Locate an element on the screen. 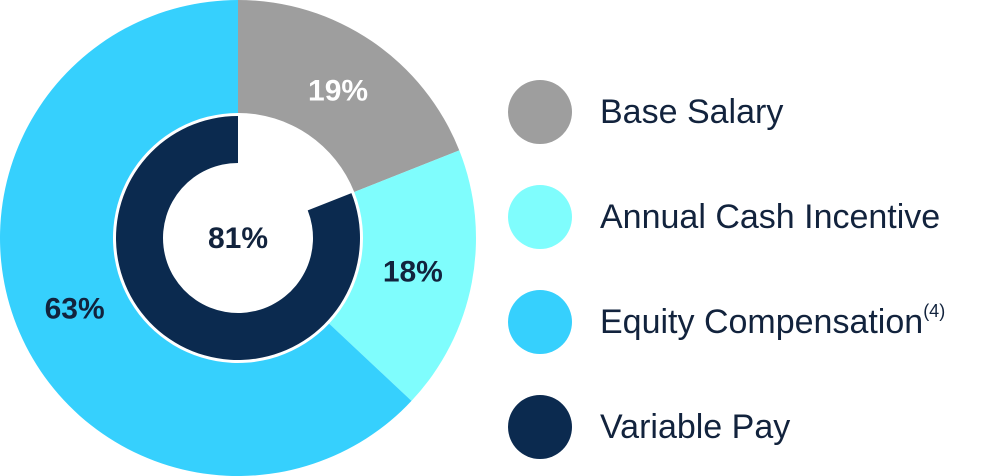 This screenshot has width=1004, height=476. value-label: 63% is located at coordinates (75, 309).